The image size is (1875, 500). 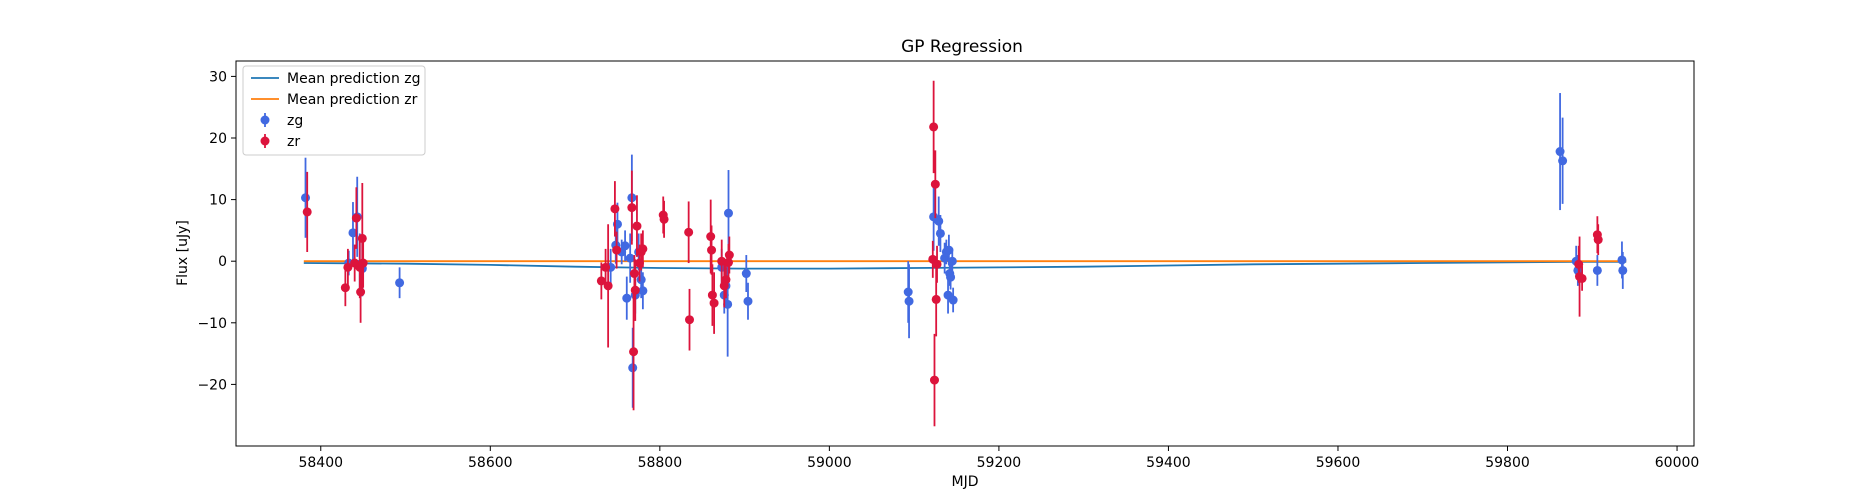 What do you see at coordinates (212, 385) in the screenshot?
I see `y-tick-label: −20` at bounding box center [212, 385].